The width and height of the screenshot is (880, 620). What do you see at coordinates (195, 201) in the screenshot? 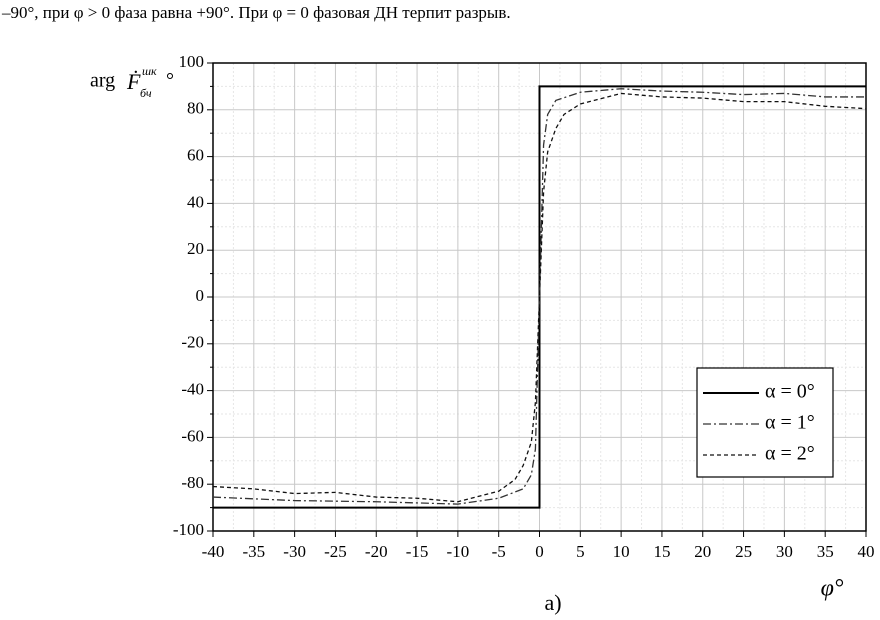
I see `y-tick-label: 40` at bounding box center [195, 201].